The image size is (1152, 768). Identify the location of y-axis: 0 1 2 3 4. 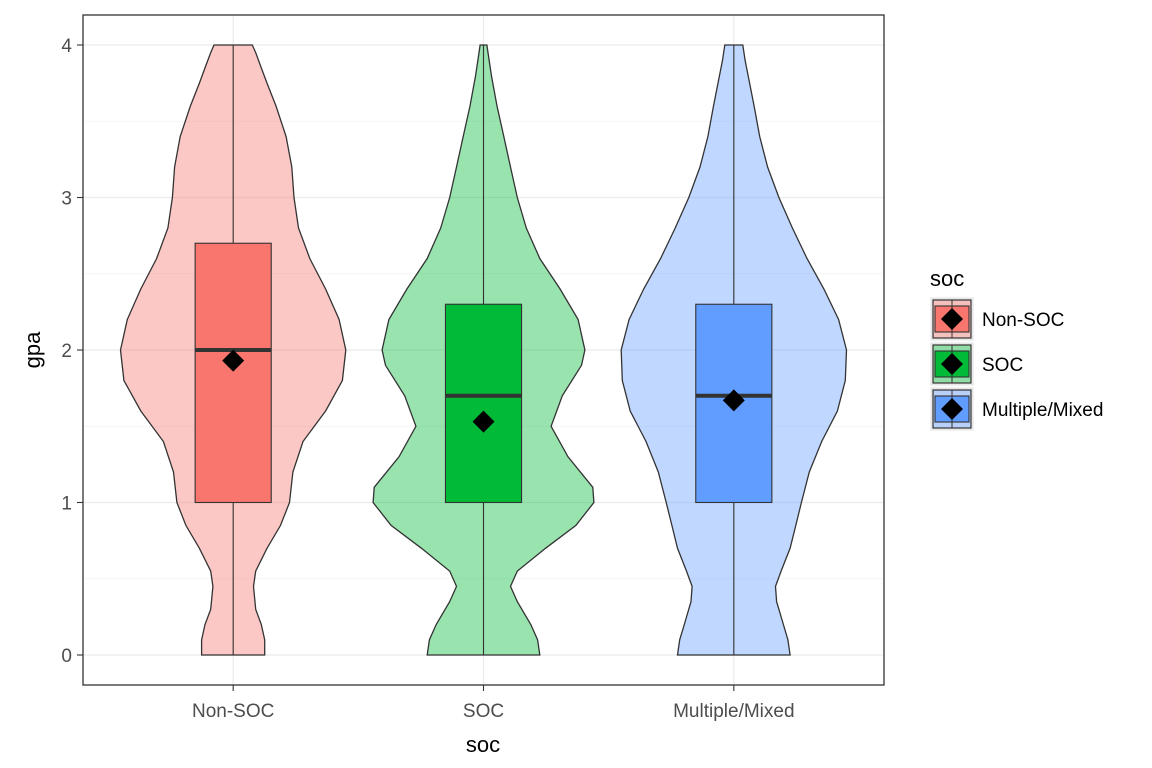
(72, 351).